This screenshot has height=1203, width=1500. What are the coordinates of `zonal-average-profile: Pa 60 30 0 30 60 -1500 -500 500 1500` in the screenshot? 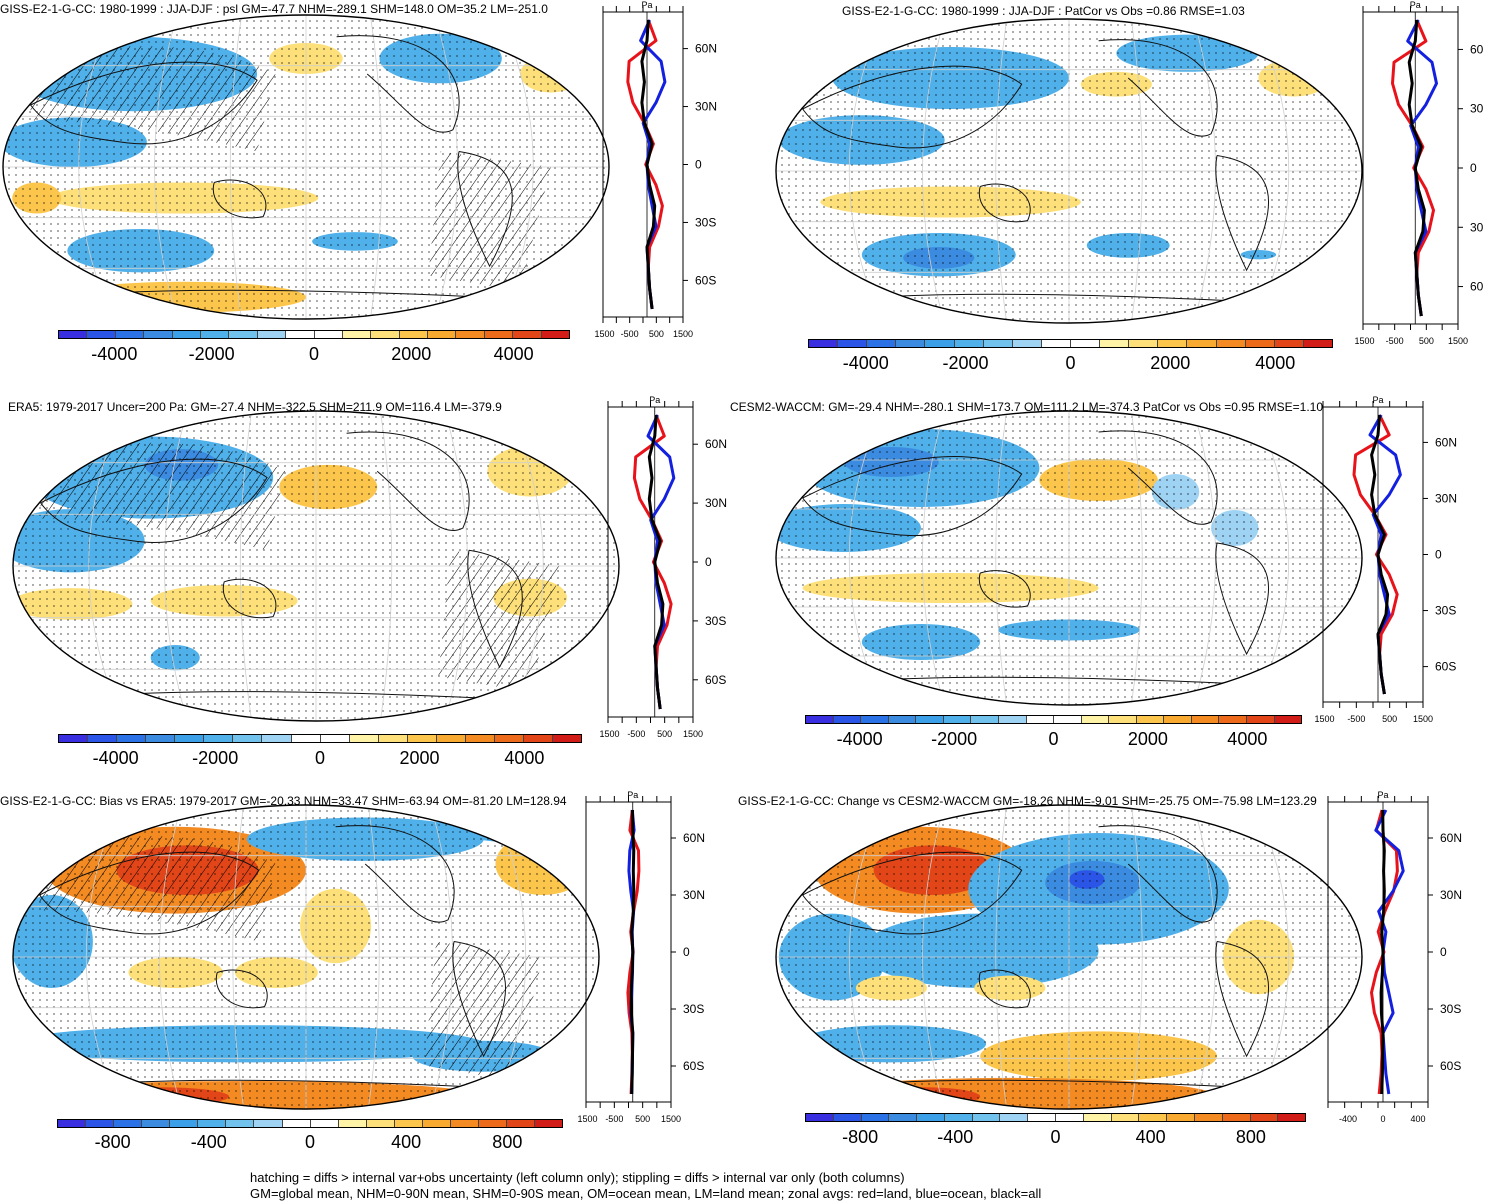 It's located at (1419, 173).